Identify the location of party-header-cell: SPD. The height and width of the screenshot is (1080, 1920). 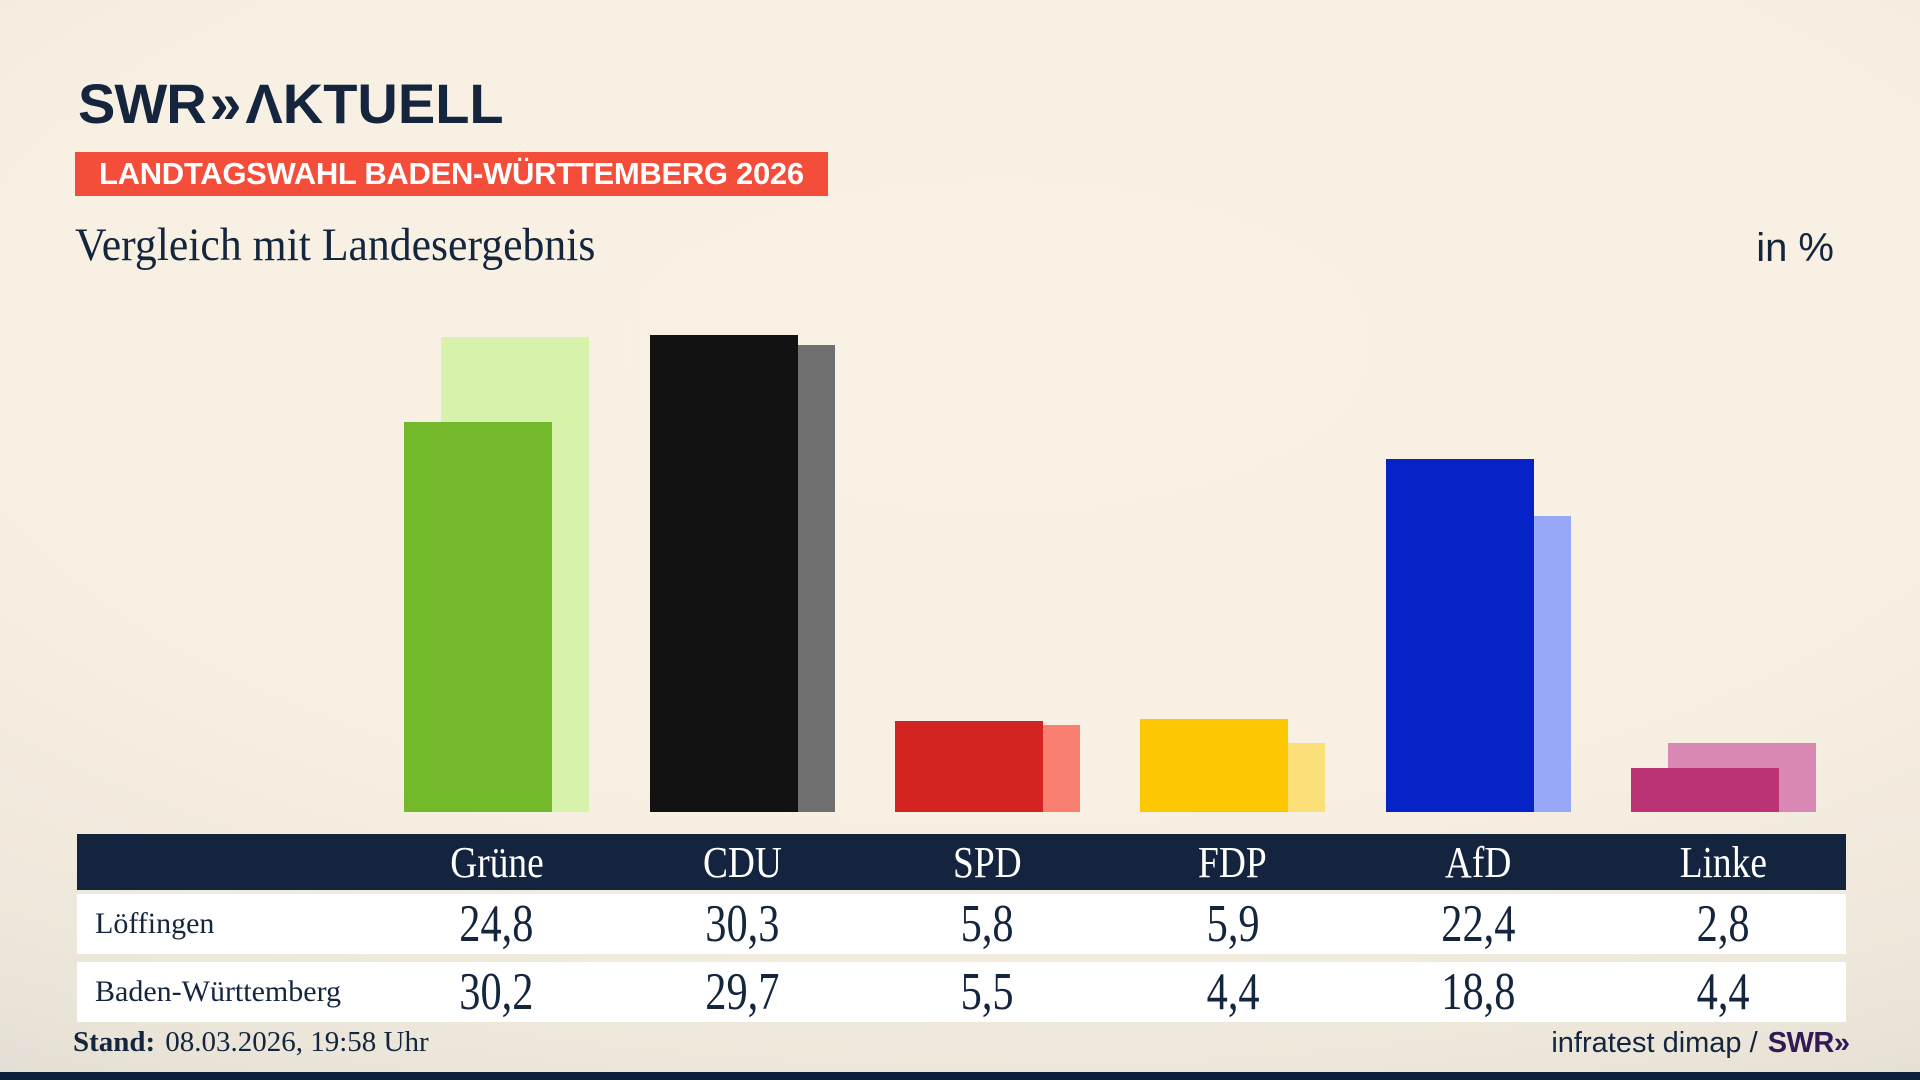
(987, 862).